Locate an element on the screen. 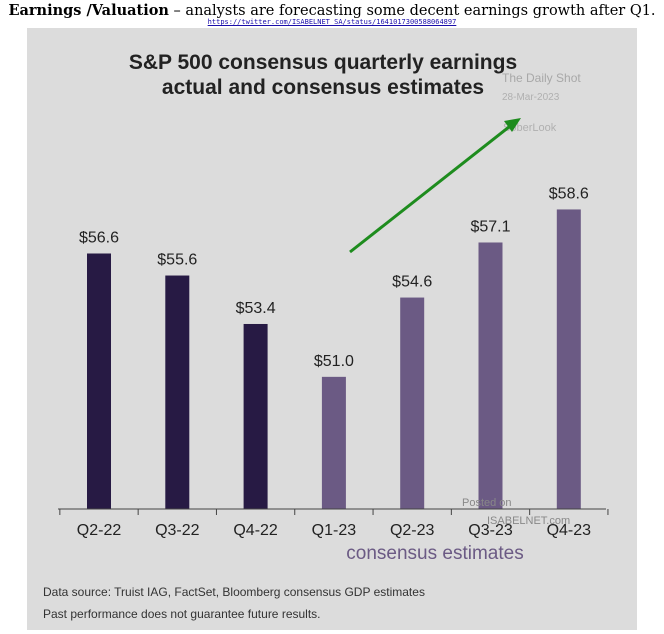  value-label-q2-22: $56.6 is located at coordinates (99, 237).